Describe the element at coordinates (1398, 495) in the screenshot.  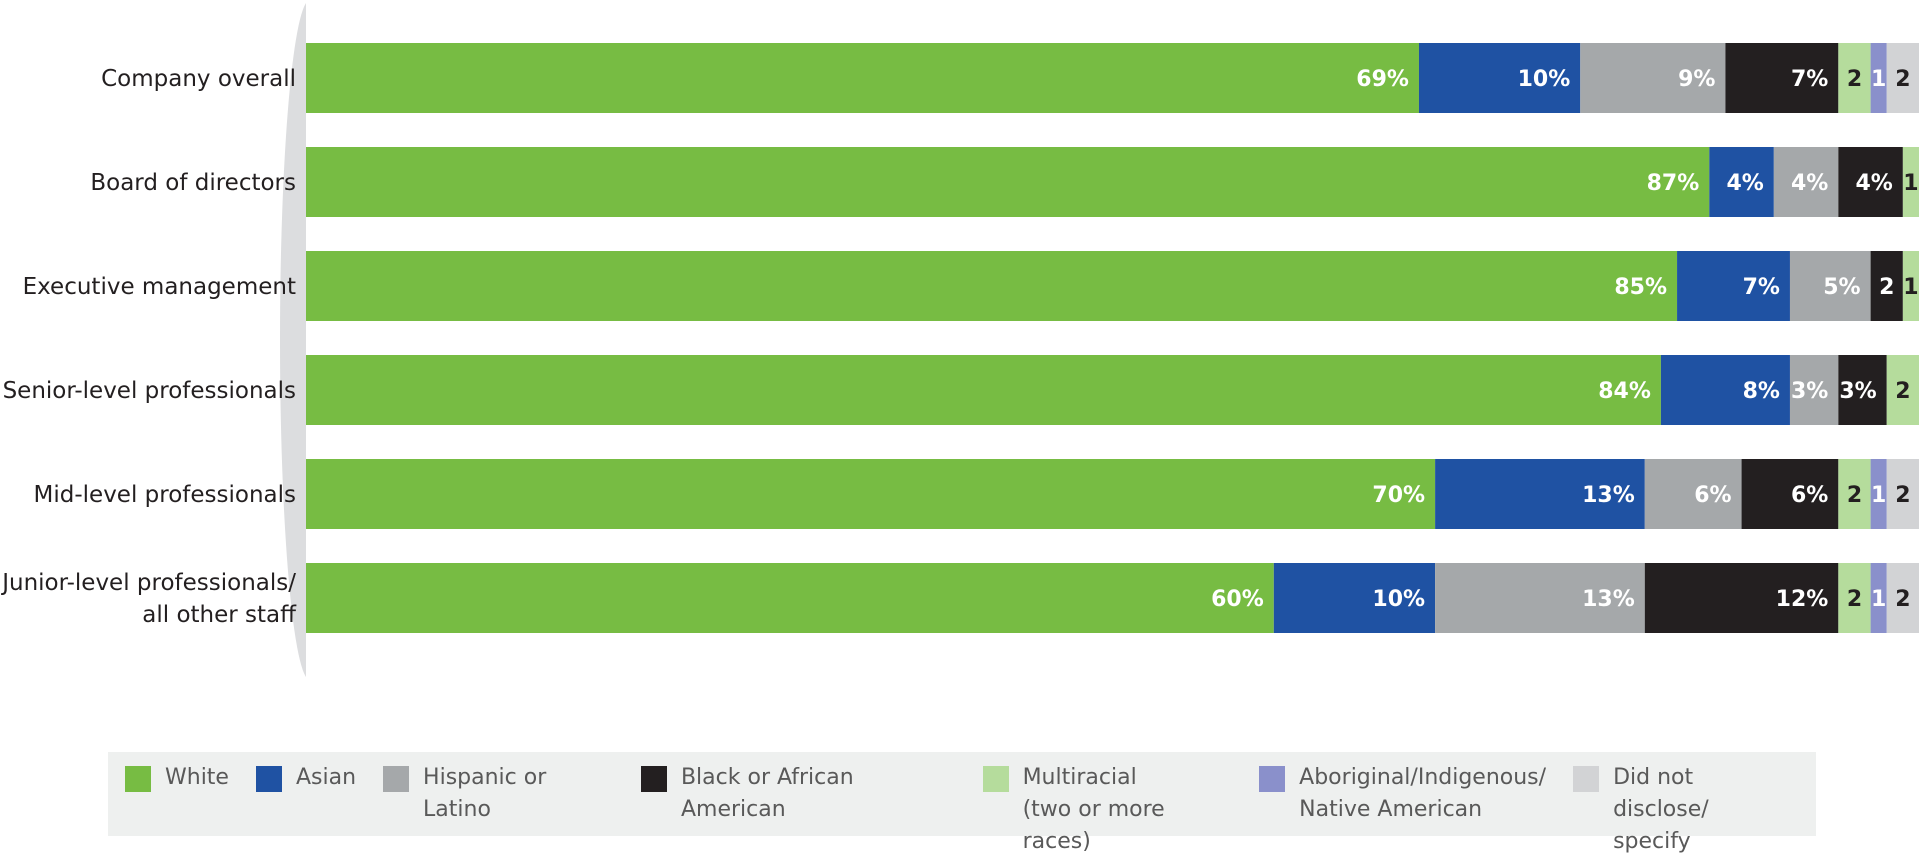
I see `value-label: 70%` at that location.